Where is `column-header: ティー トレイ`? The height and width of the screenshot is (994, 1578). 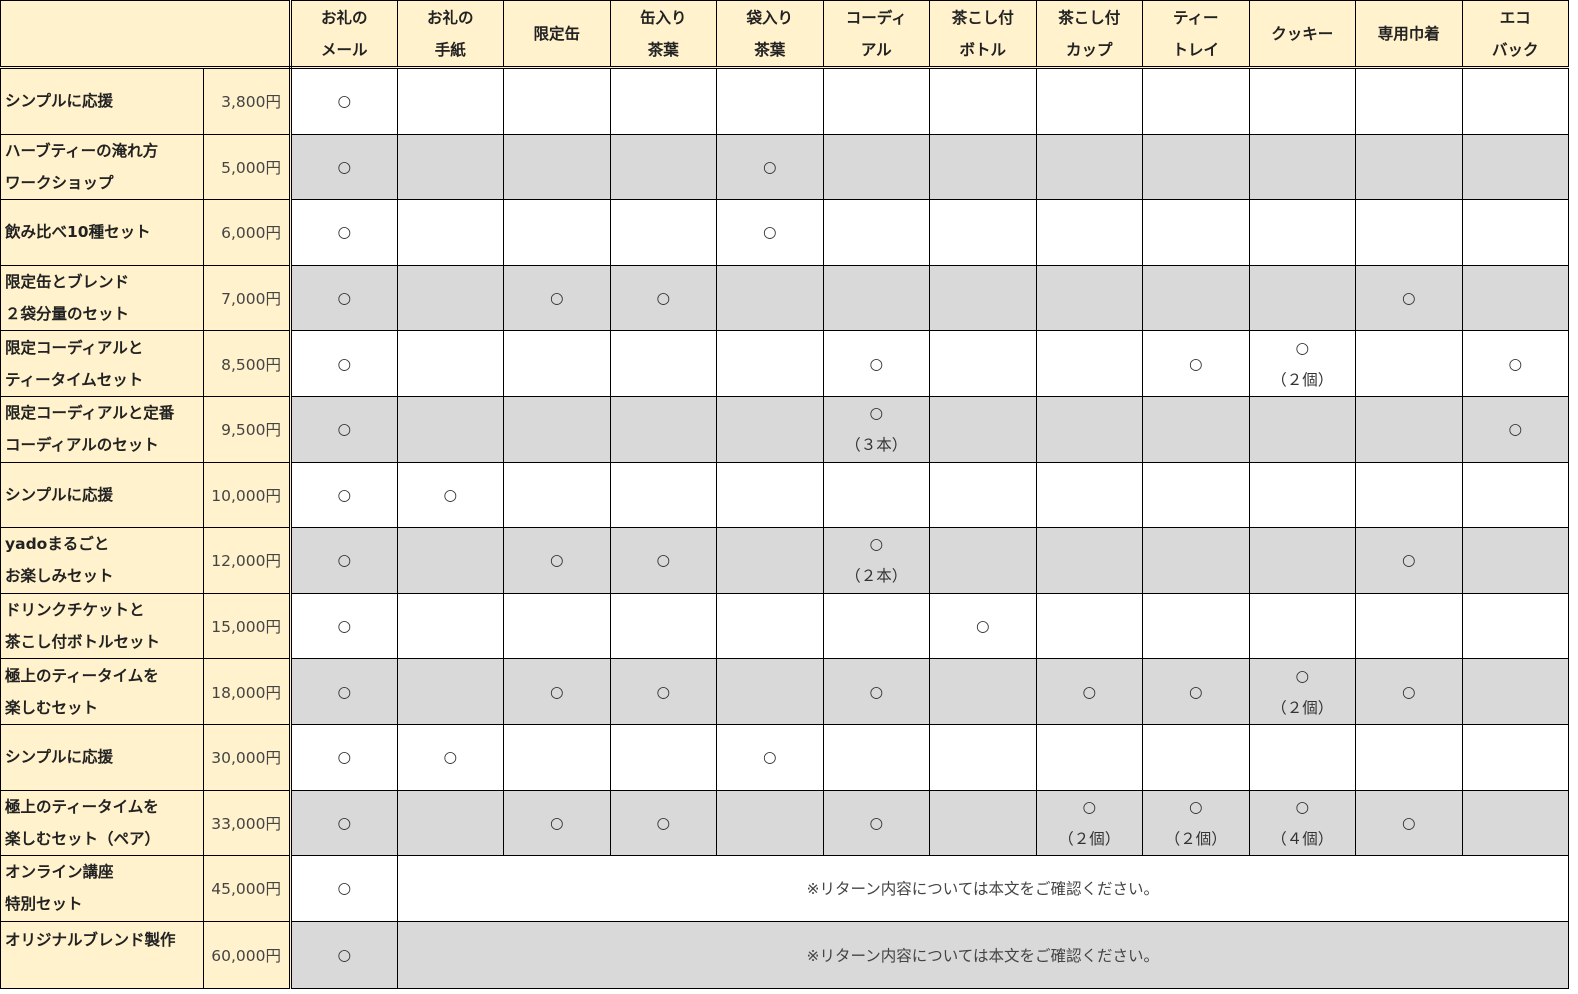
column-header: ティー トレイ is located at coordinates (1196, 34).